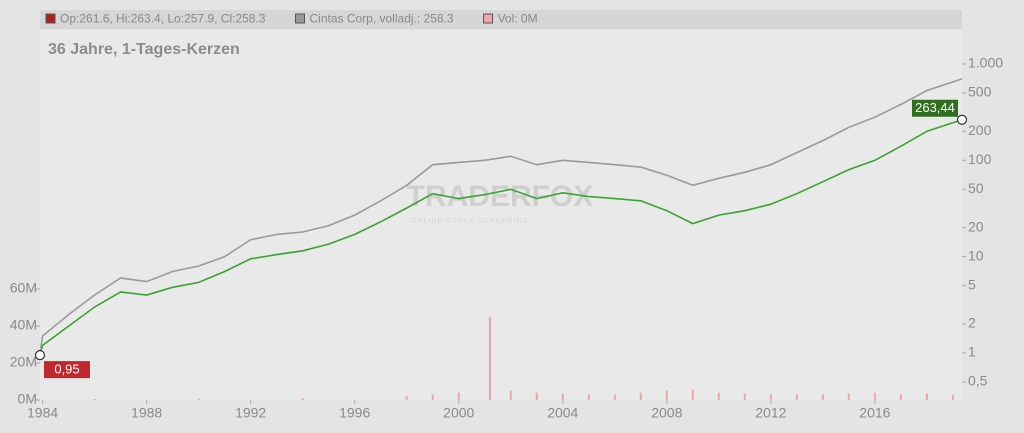  I want to click on y-tick-label: 2, so click(972, 323).